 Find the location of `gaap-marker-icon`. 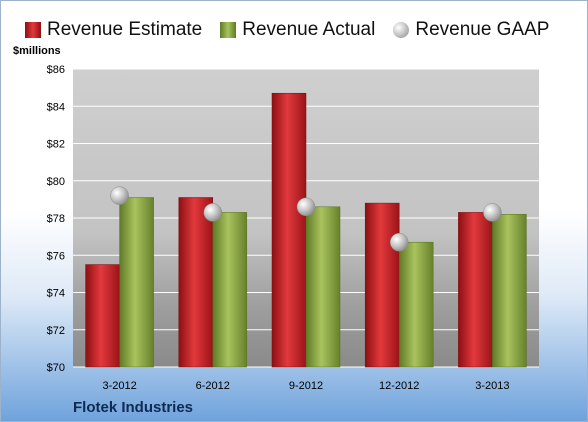

gaap-marker-icon is located at coordinates (401, 30).